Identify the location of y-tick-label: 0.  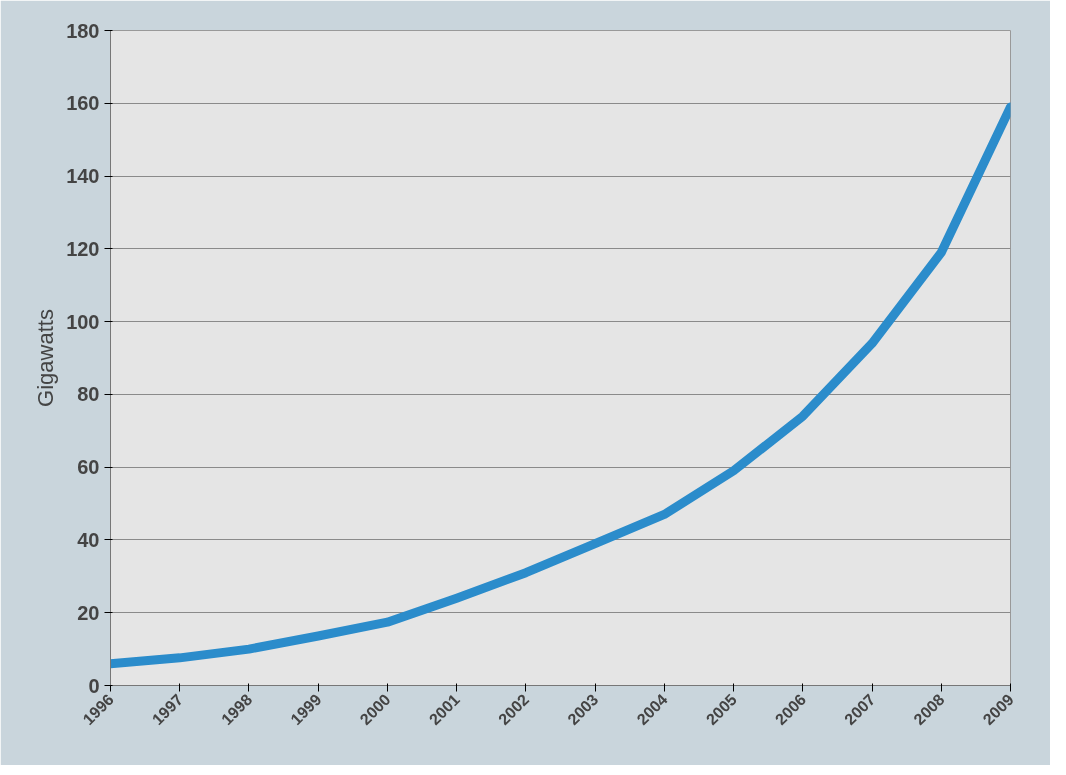
(94, 685).